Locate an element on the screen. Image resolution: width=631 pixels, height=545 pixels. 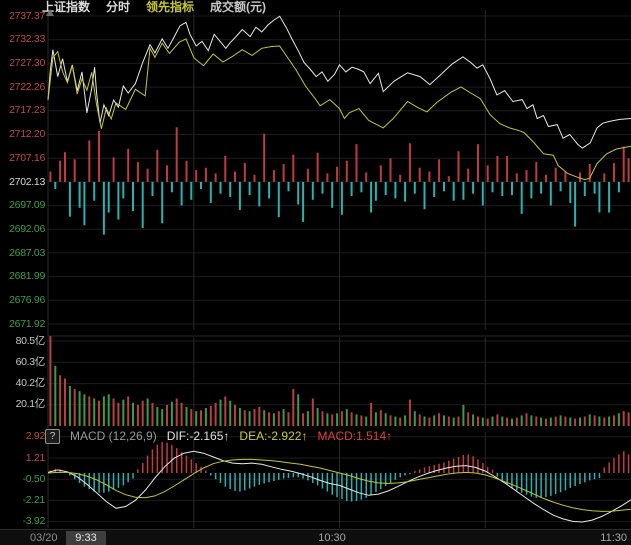
help-icon: ? is located at coordinates (52, 436).